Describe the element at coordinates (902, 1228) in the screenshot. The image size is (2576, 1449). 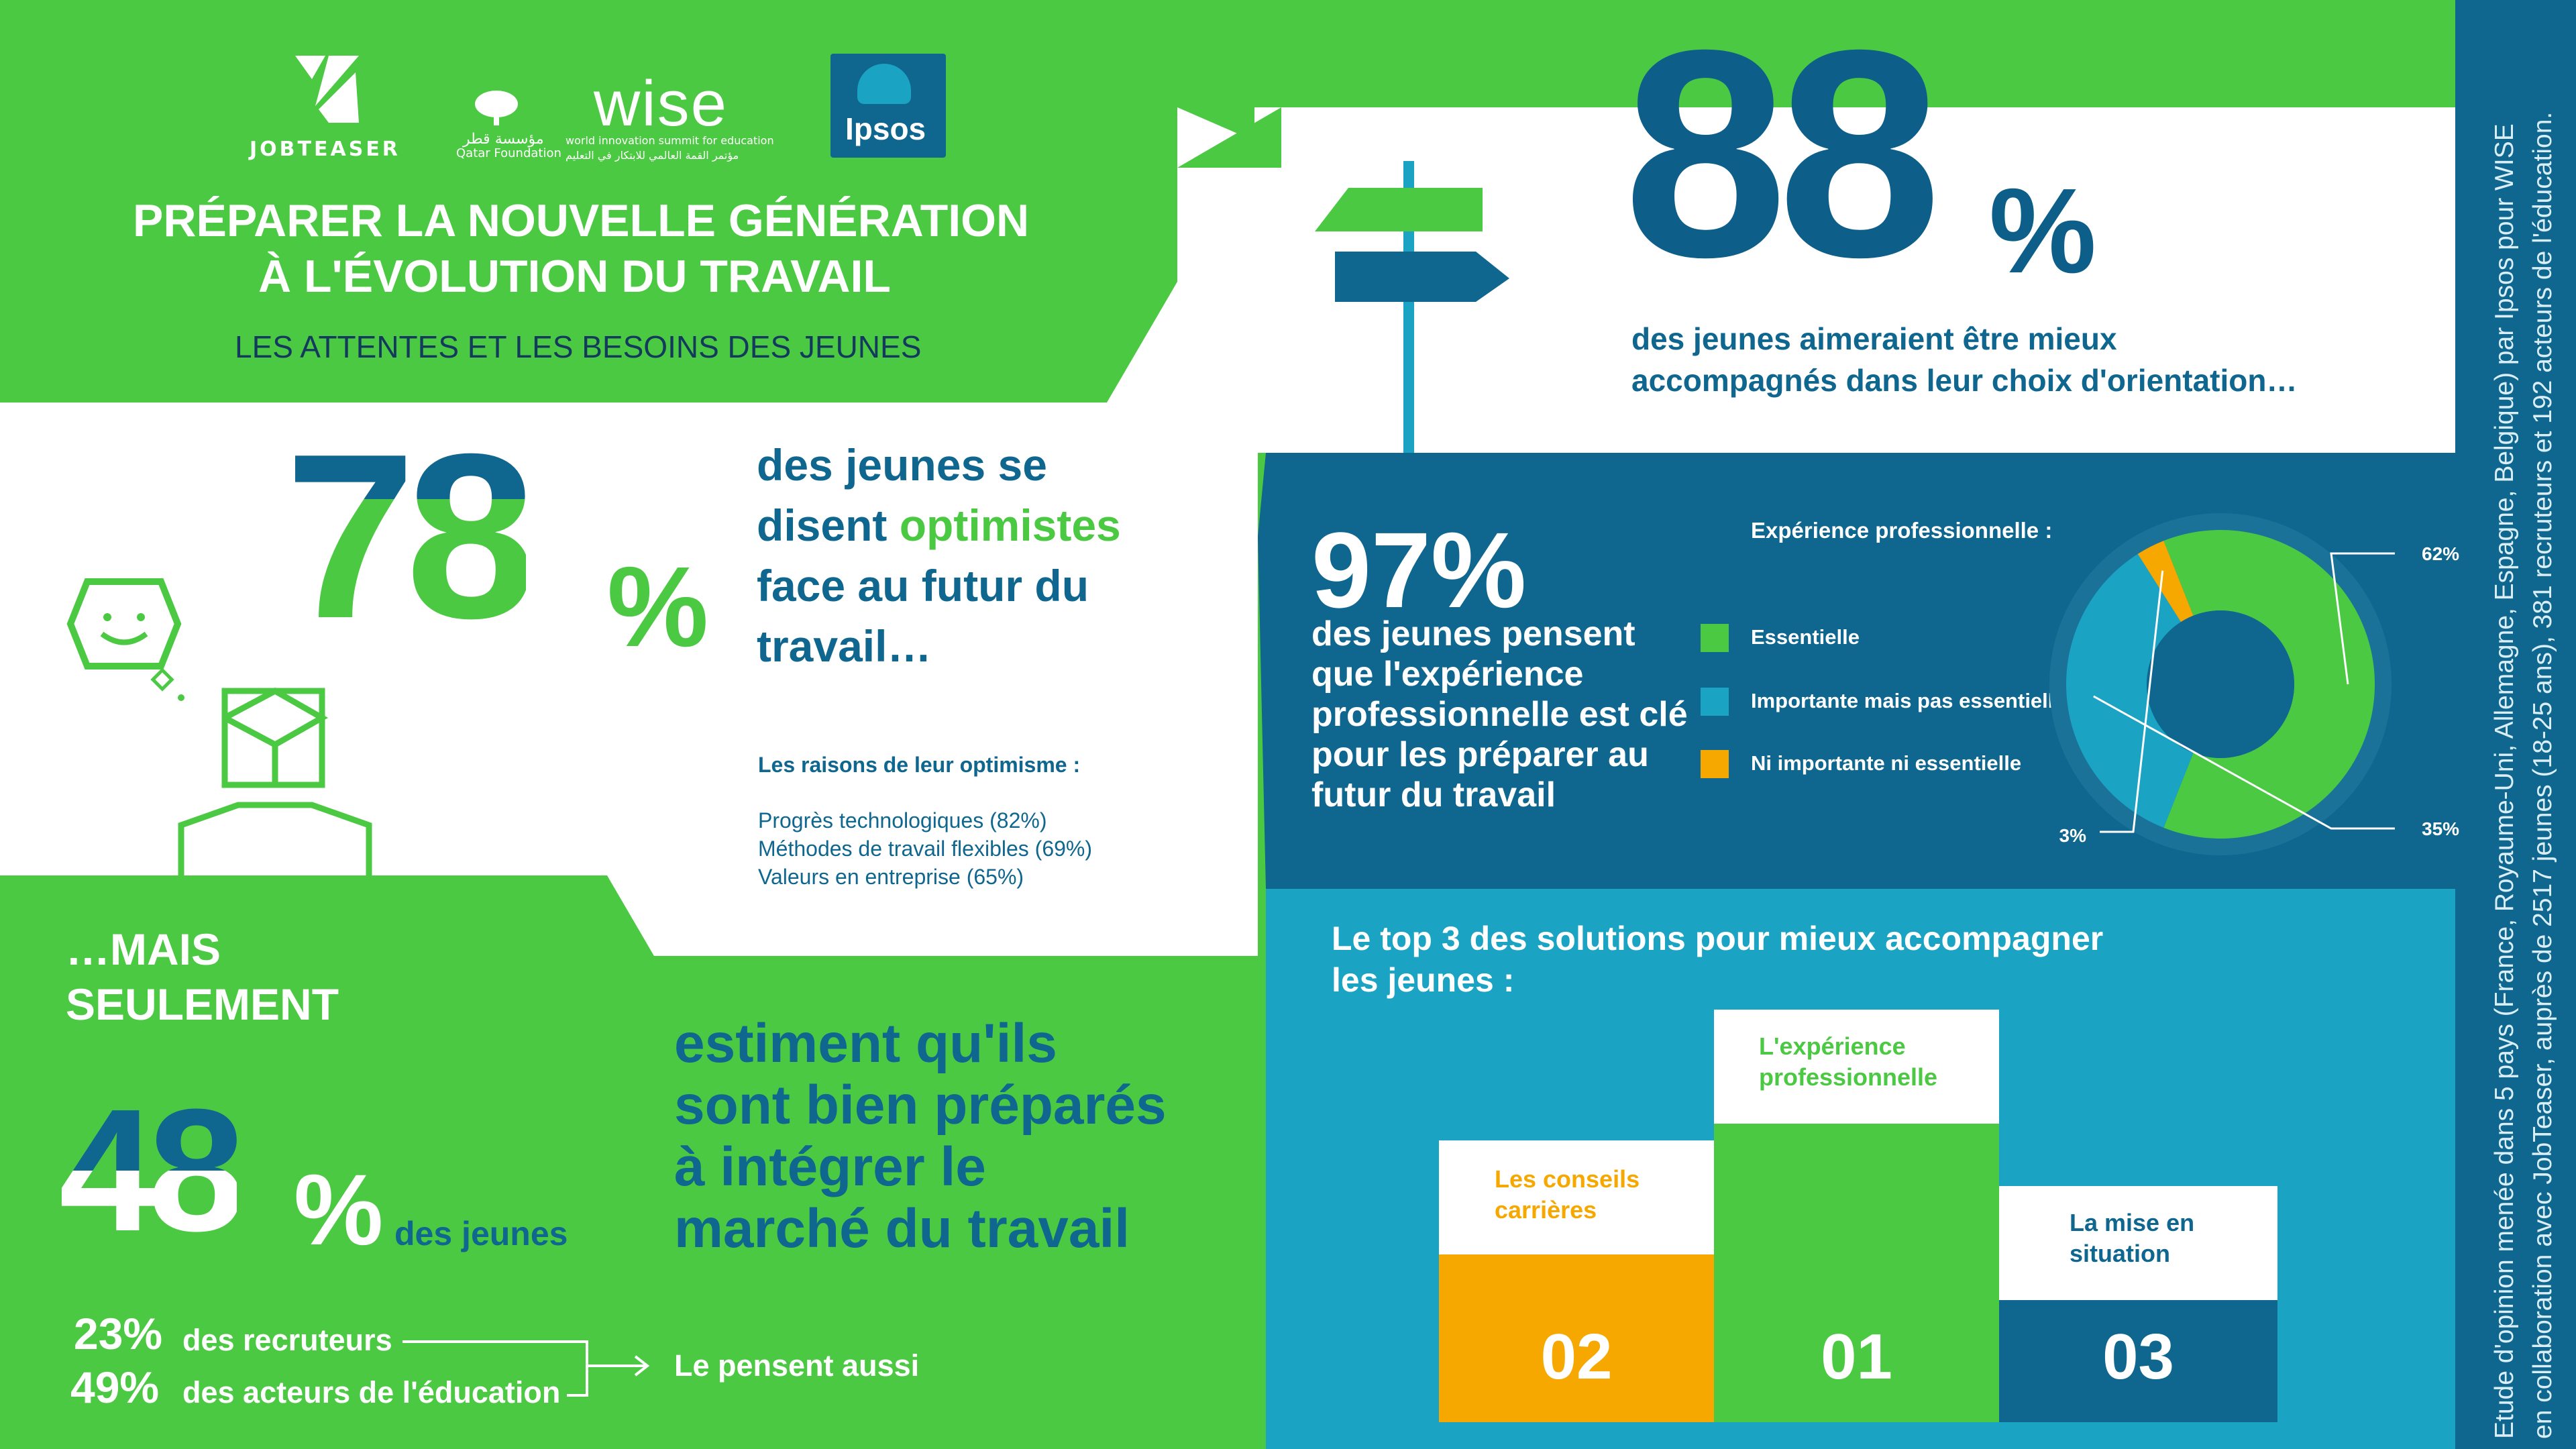
I see `stat-48-line: marché du travail` at that location.